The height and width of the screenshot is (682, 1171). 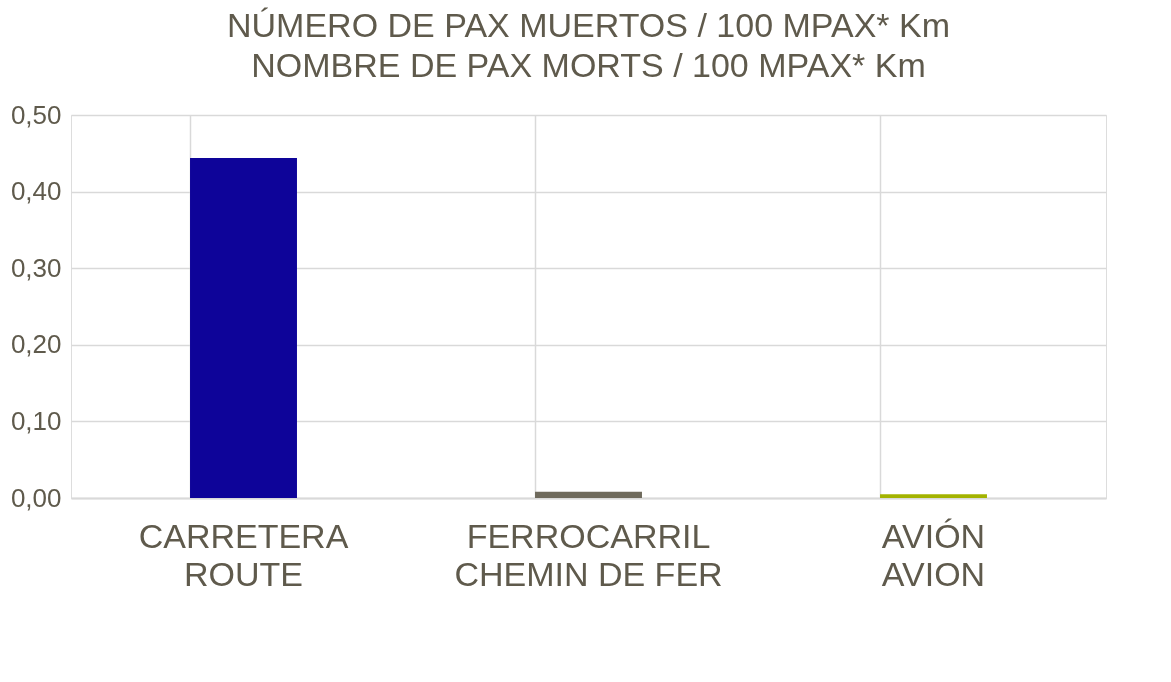 I want to click on text: NOMBRE DE PAX MORTS / 100 MPAX* Km, so click(x=588, y=65).